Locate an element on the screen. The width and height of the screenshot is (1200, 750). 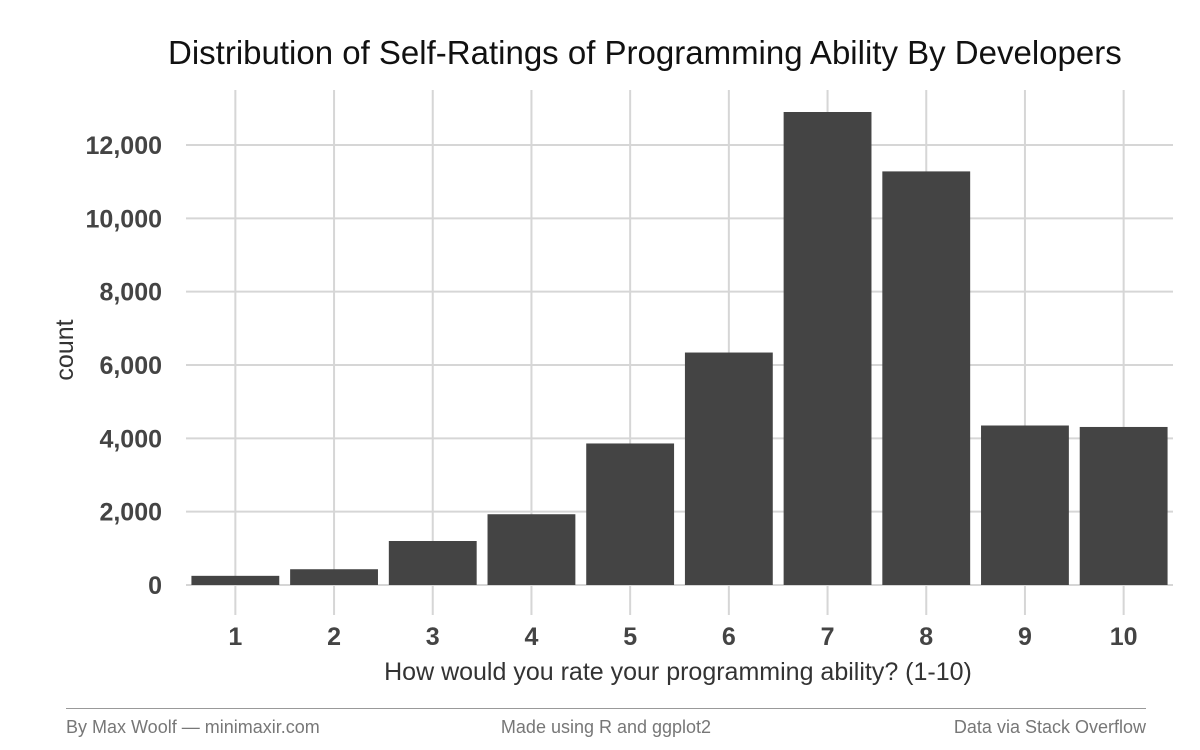
x-tick-label: 7 is located at coordinates (828, 637).